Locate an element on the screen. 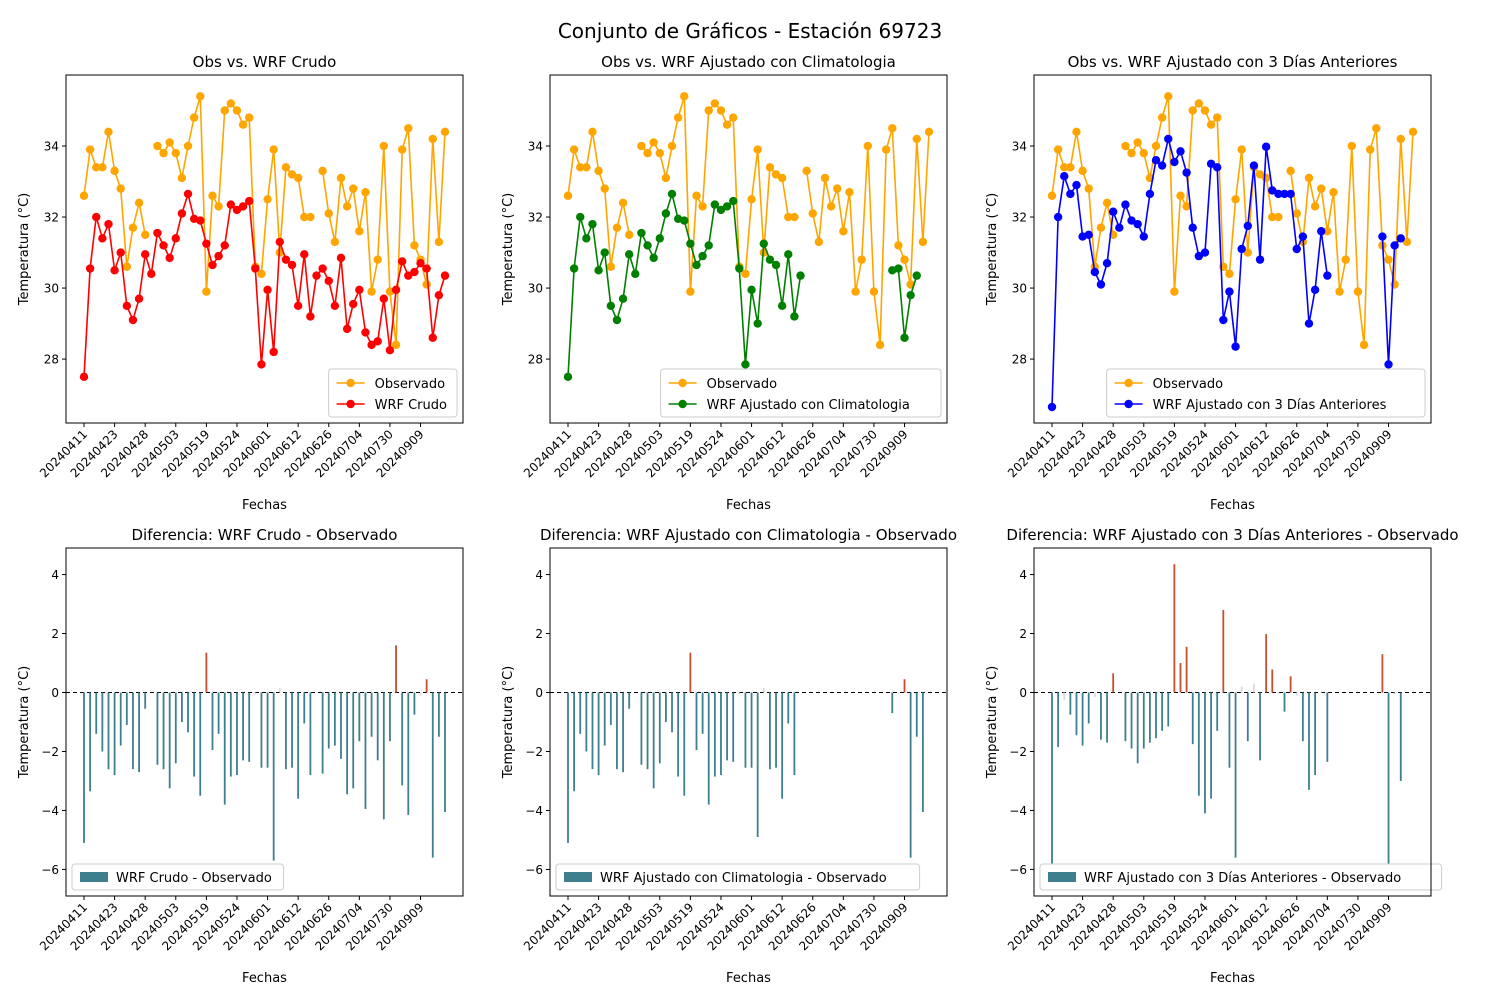  figure-suptitle: Conjunto de Gráficos - Estación 69723 is located at coordinates (750, 31).